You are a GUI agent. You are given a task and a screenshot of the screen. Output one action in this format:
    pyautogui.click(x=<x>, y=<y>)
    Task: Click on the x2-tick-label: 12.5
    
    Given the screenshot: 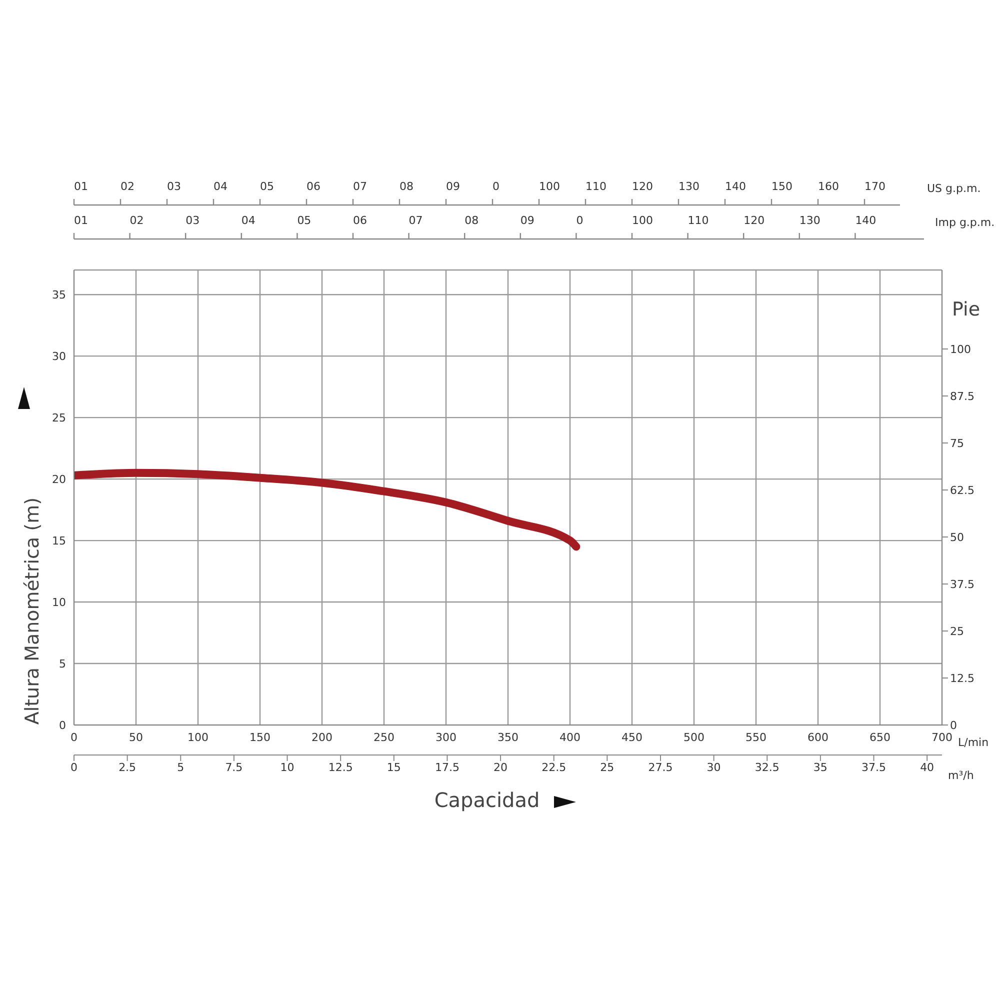 What is the action you would take?
    pyautogui.click(x=340, y=767)
    